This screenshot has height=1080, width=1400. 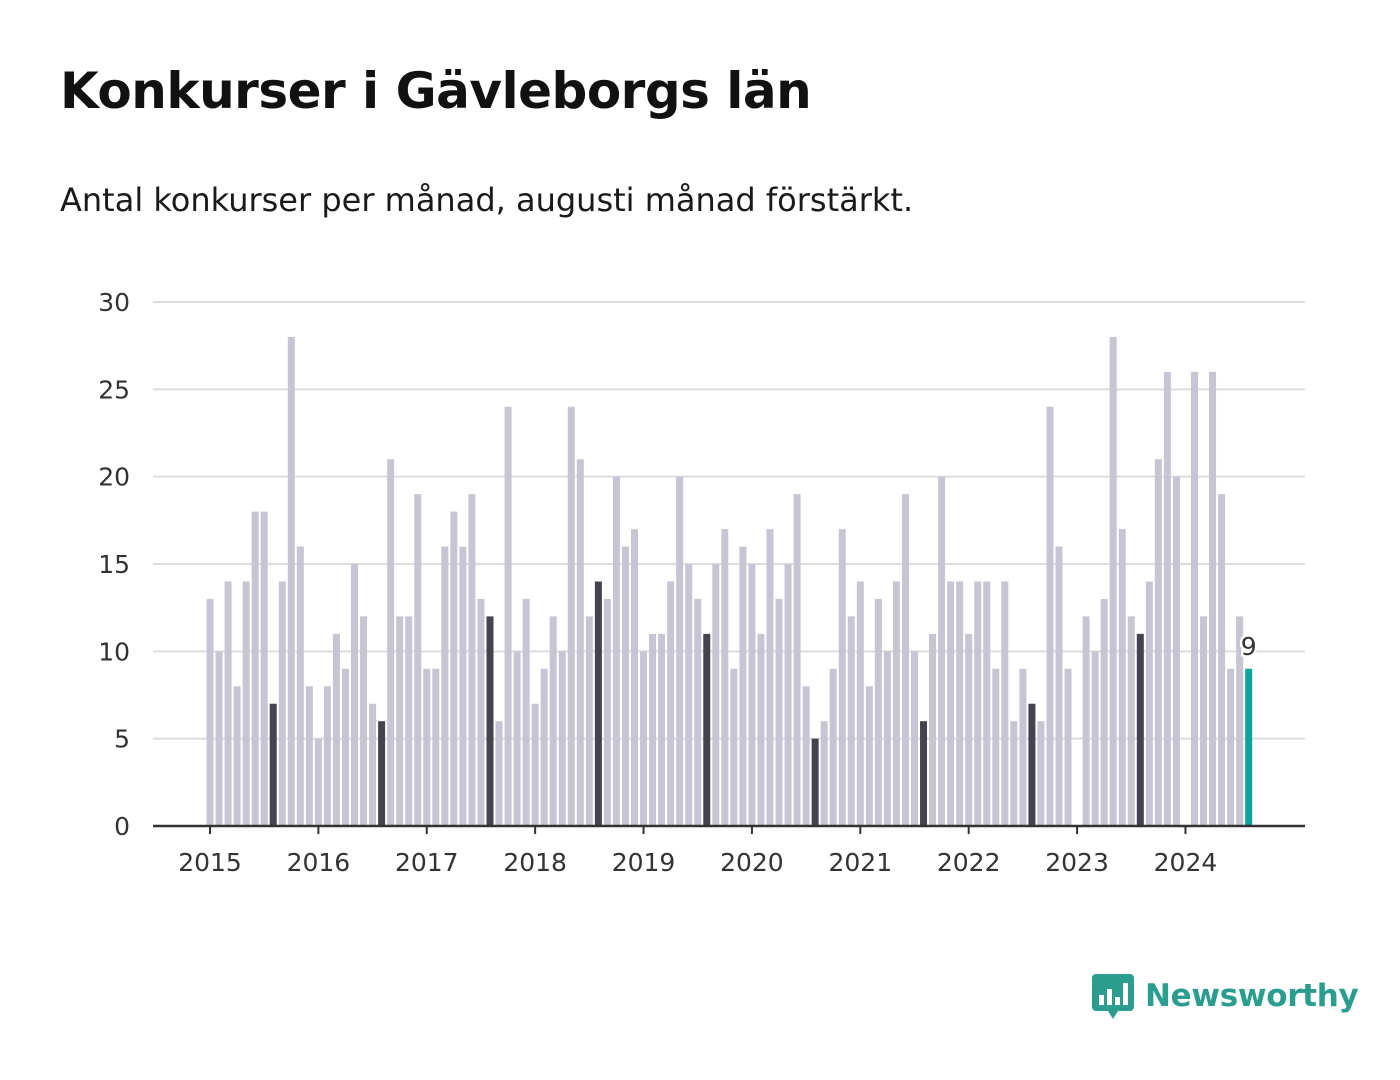 What do you see at coordinates (122, 826) in the screenshot?
I see `y-tick-label: 0` at bounding box center [122, 826].